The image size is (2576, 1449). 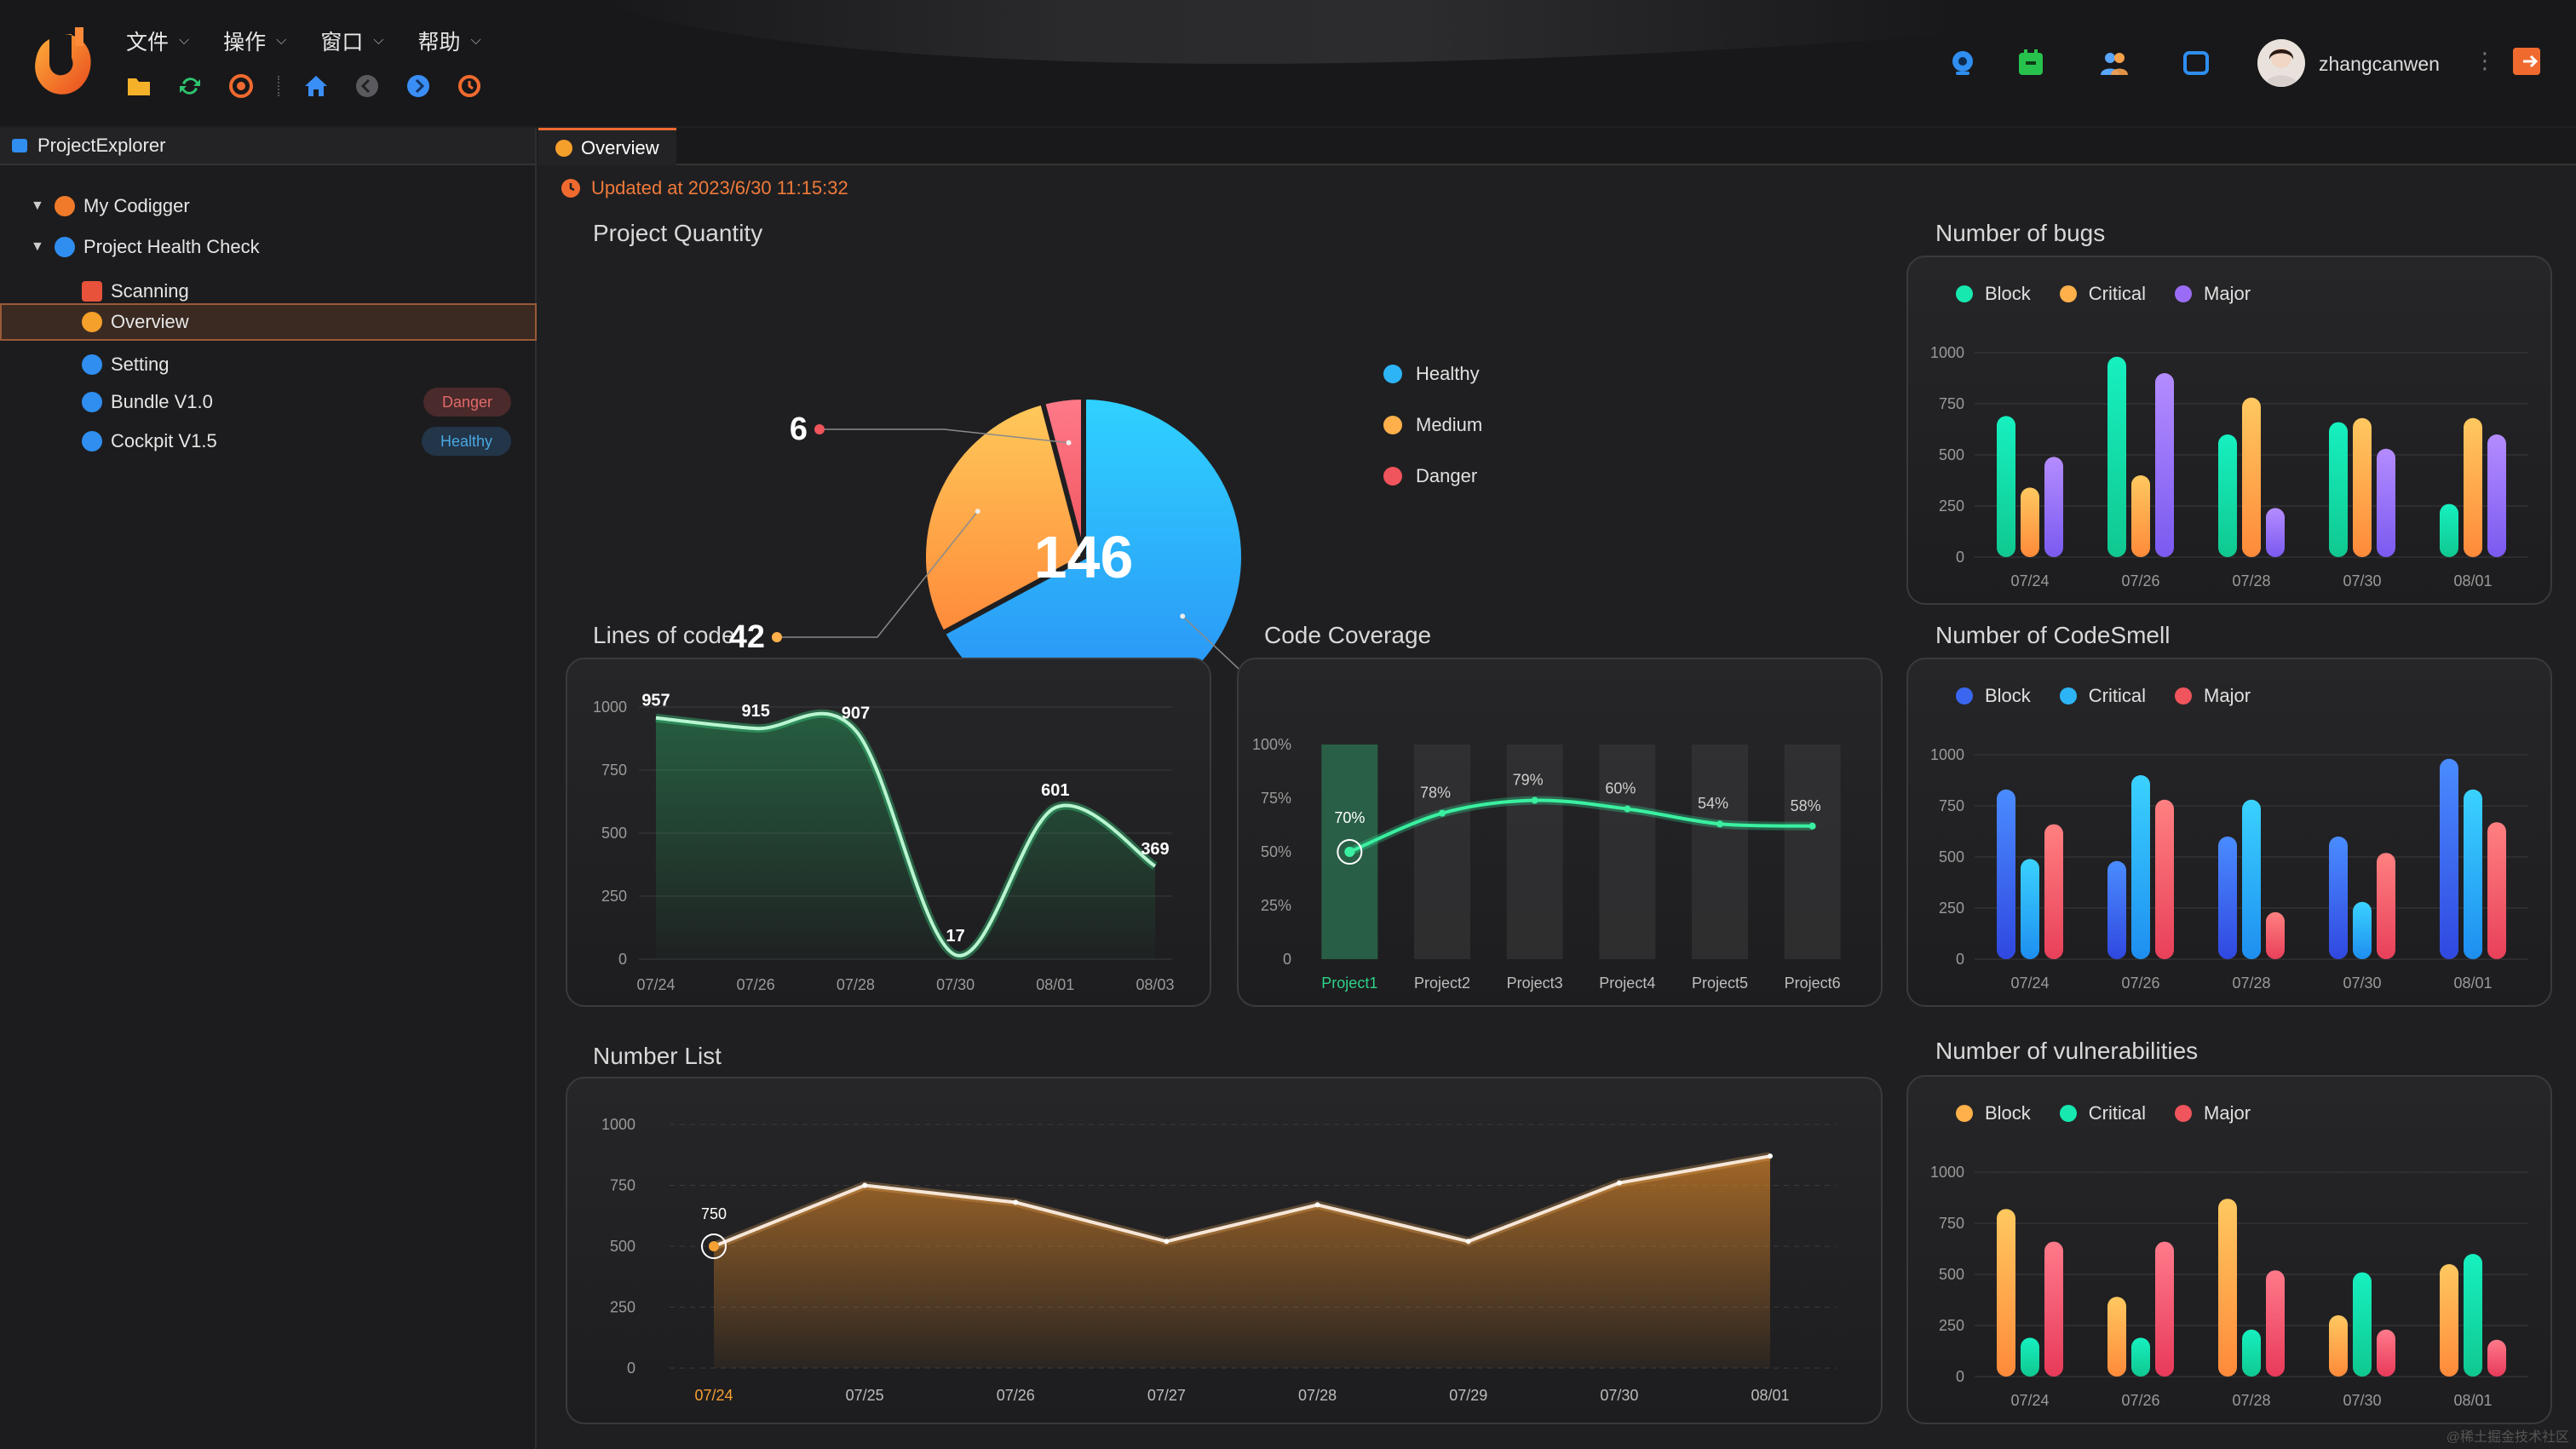 I want to click on legend-label: Block, so click(x=2008, y=294).